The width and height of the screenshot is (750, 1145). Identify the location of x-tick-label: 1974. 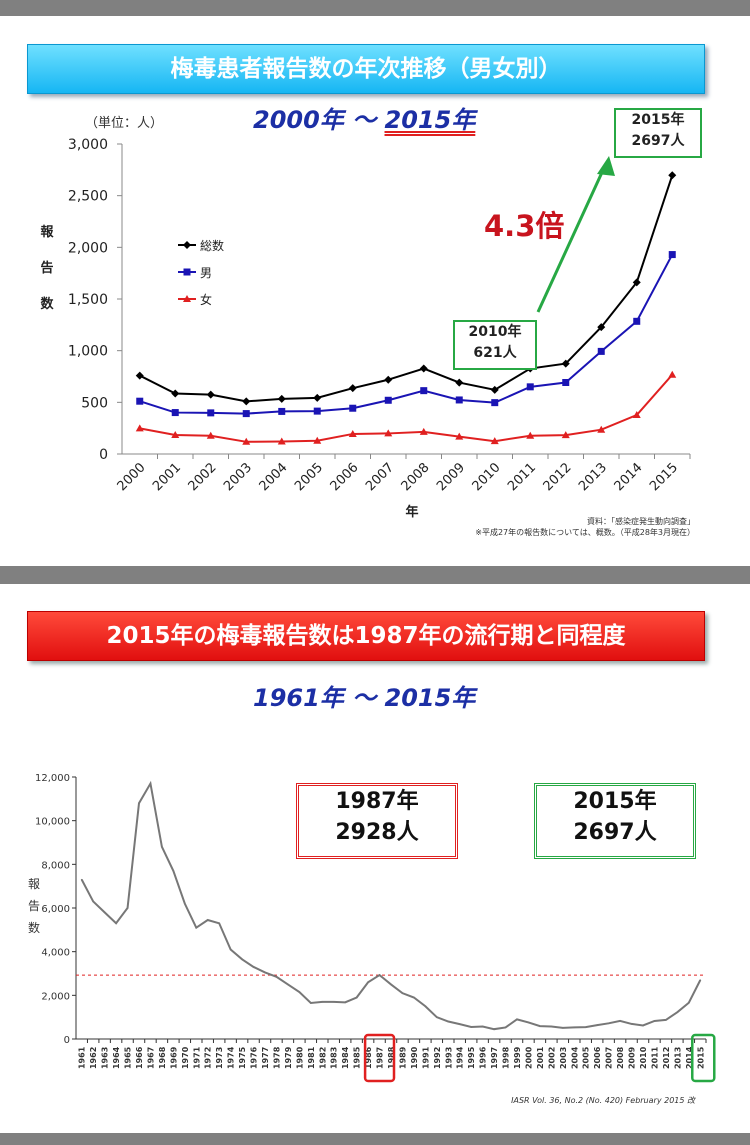
(231, 1057).